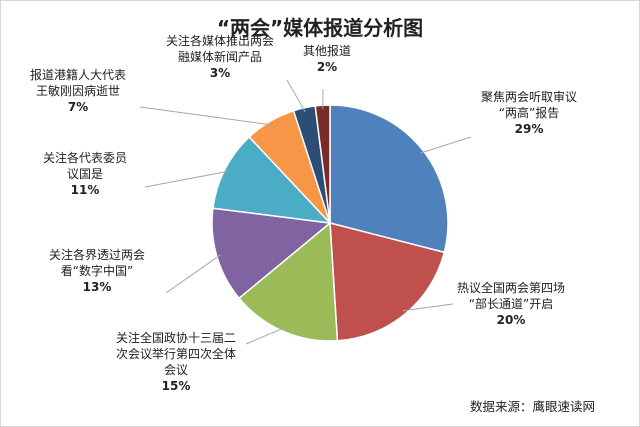  What do you see at coordinates (176, 361) in the screenshot?
I see `slice-label: 关注全国政协十三届二次会议举行第四次全体会议 15%` at bounding box center [176, 361].